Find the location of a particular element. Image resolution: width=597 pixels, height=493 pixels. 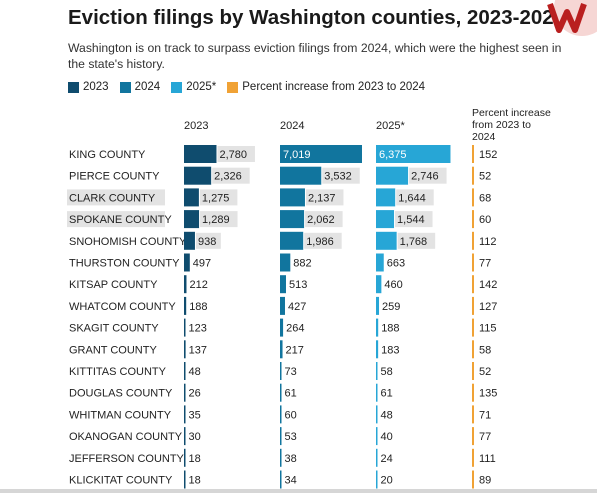

bar-2025-grant-county is located at coordinates (377, 349).